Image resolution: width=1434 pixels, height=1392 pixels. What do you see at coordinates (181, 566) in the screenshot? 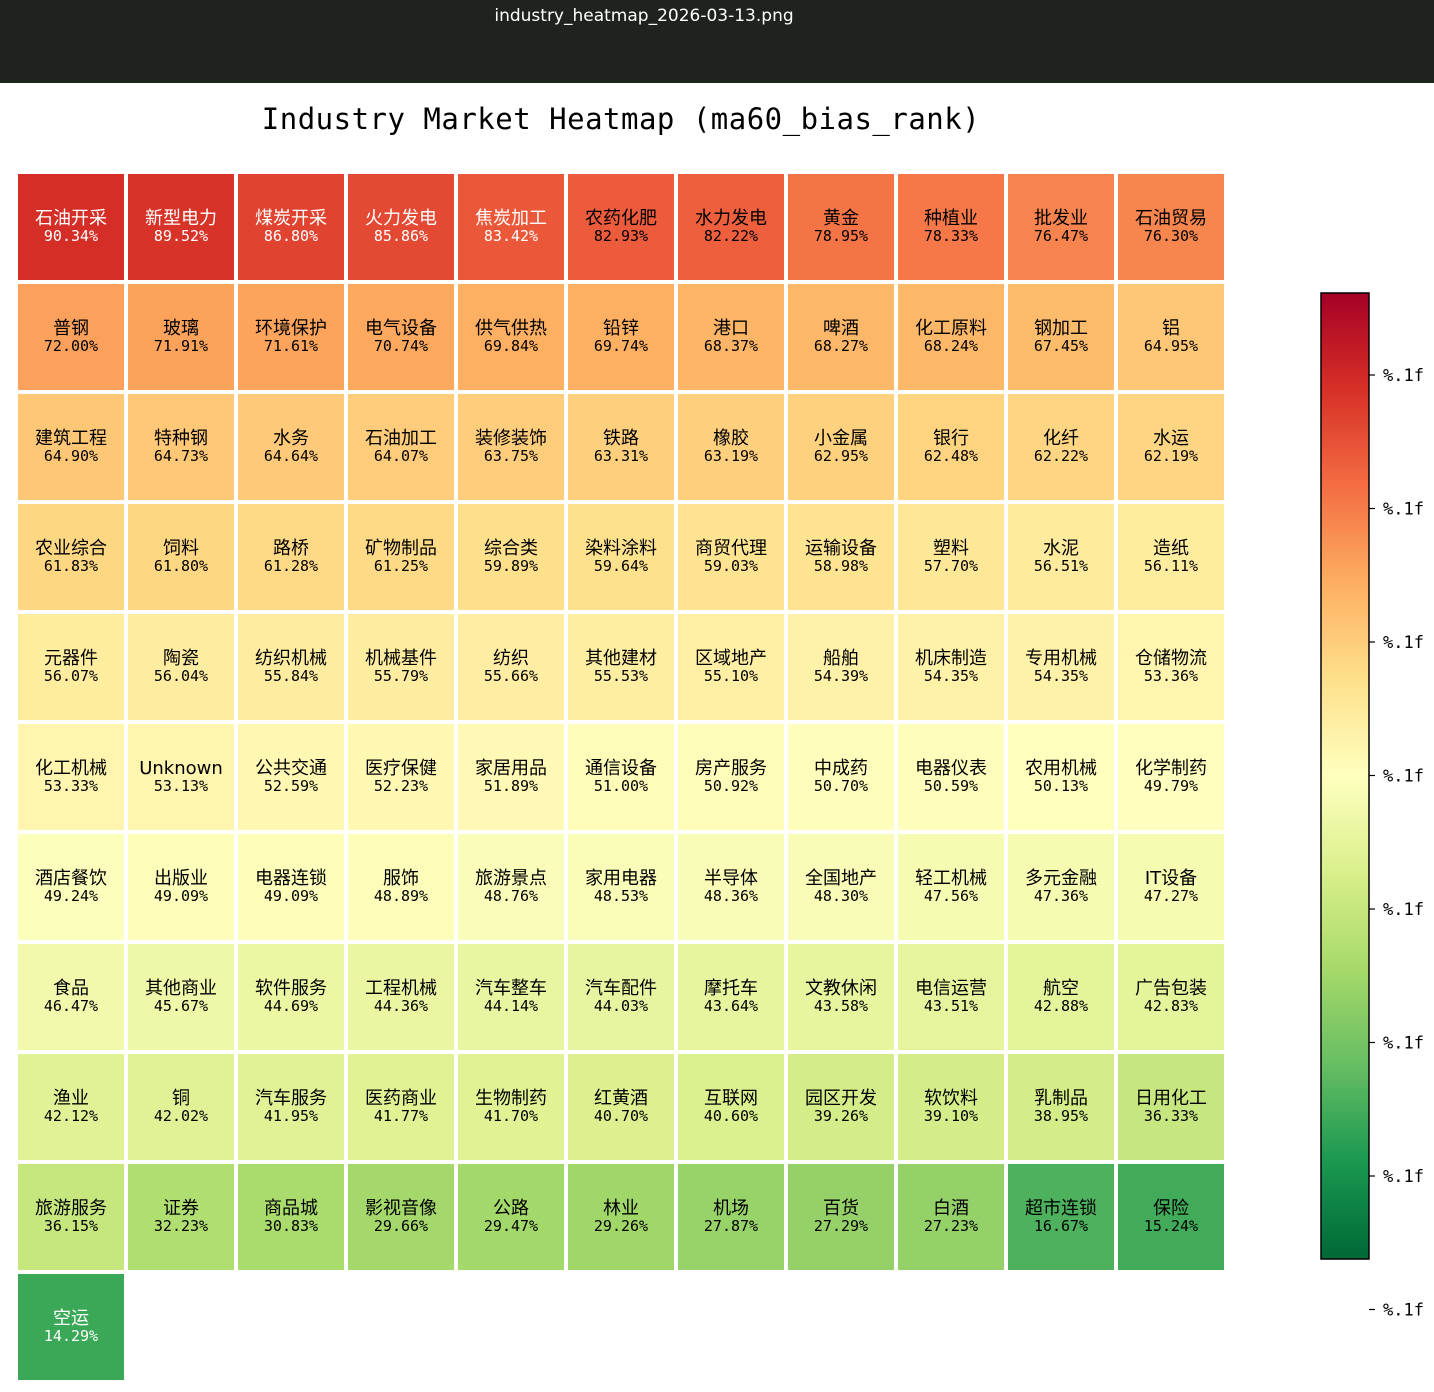
I see `heatmap-cell-value: 61.80%` at bounding box center [181, 566].